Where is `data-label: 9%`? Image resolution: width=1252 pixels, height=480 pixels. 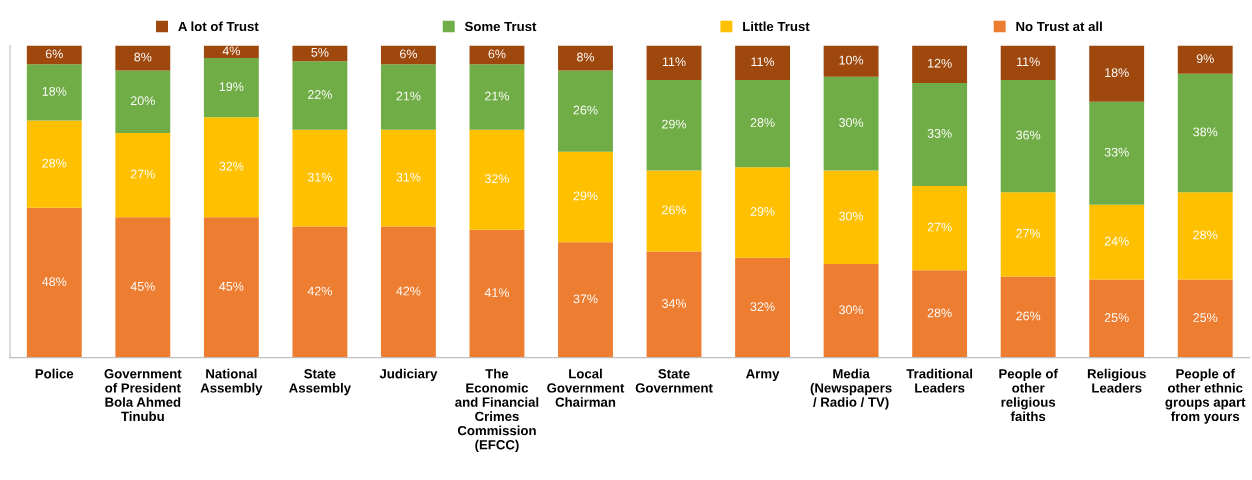
data-label: 9% is located at coordinates (1205, 58).